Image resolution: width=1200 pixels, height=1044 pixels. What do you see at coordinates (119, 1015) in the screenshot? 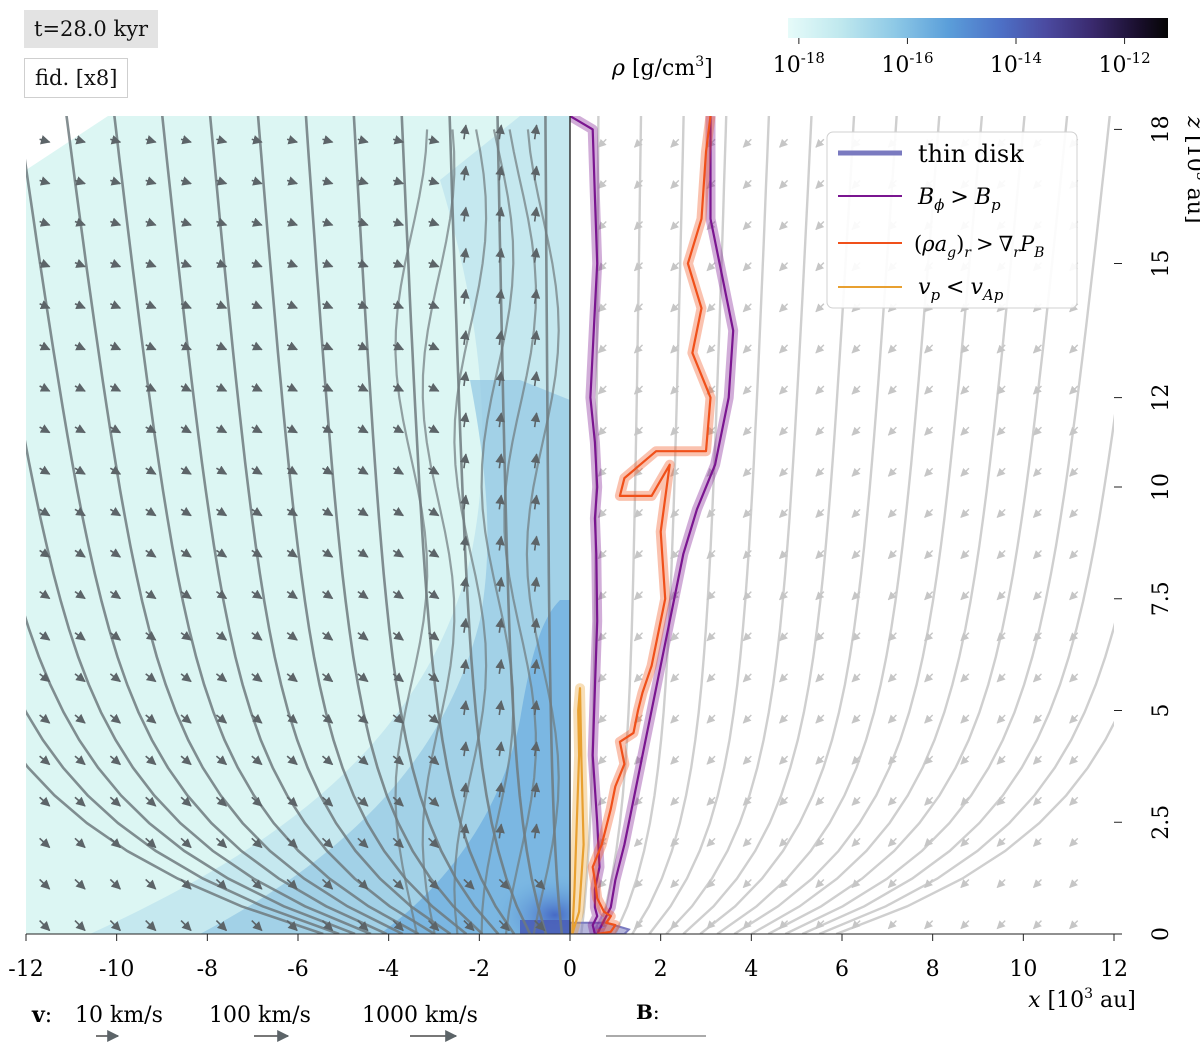
I see `velocity-key-10: 10 km/s` at bounding box center [119, 1015].